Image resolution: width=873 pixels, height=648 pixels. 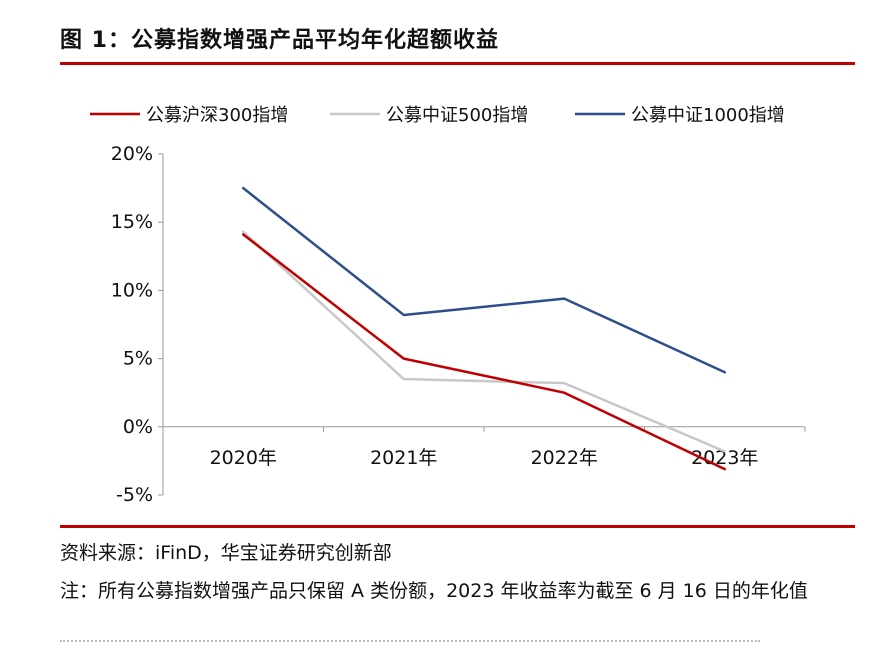 I want to click on page-cut-line, so click(x=410, y=644).